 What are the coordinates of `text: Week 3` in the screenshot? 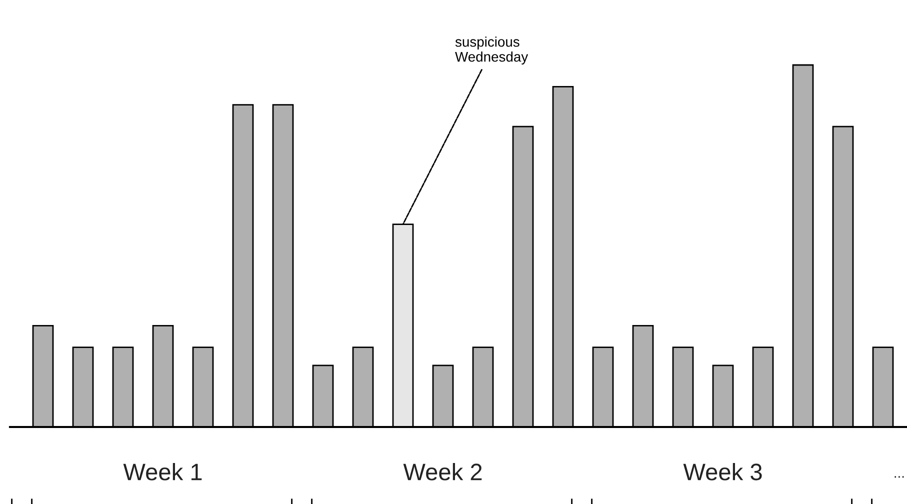 It's located at (722, 471).